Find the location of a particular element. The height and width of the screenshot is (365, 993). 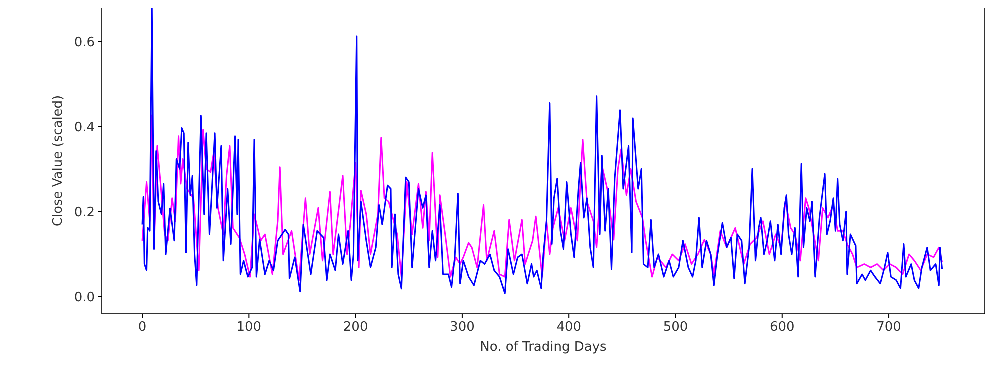

y-tick-label: 0.4 is located at coordinates (84, 128).